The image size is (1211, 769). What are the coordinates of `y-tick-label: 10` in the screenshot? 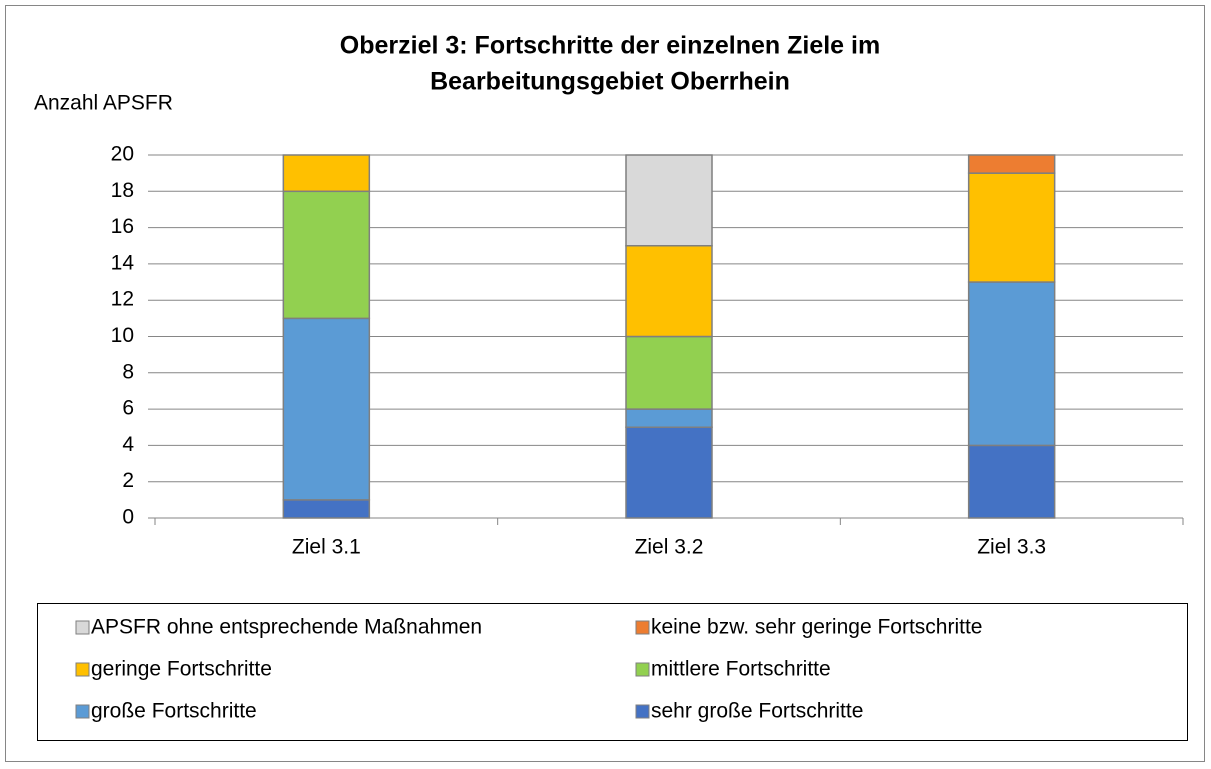 It's located at (122, 335).